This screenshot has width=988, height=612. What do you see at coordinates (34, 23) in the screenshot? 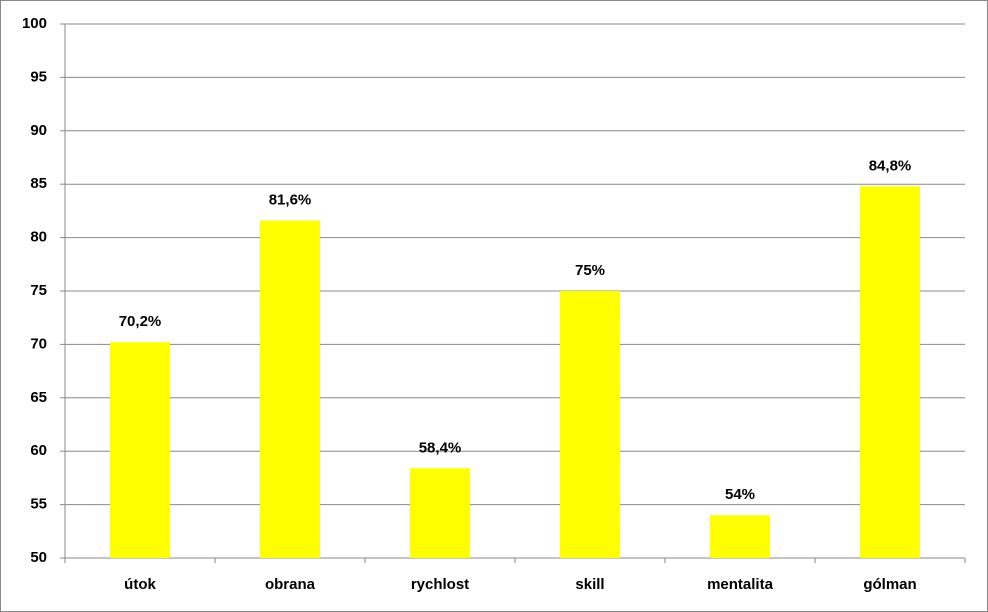
I see `y-tick-label: 100` at bounding box center [34, 23].